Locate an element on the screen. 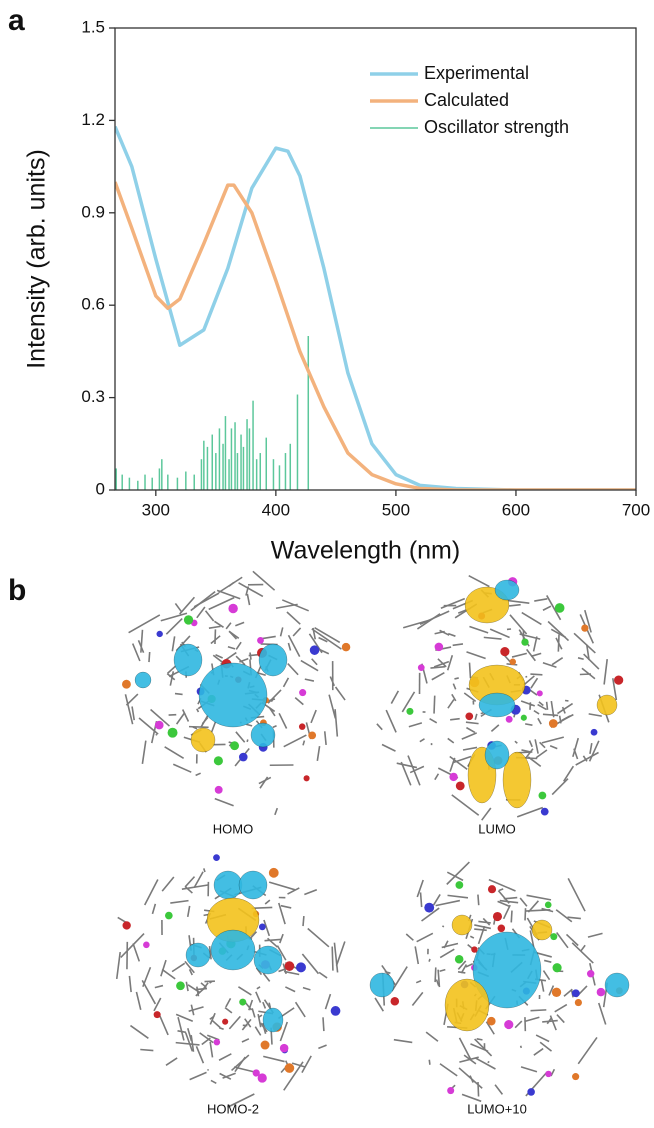 Image resolution: width=654 pixels, height=1128 pixels. orbital-label: HOMO is located at coordinates (233, 828).